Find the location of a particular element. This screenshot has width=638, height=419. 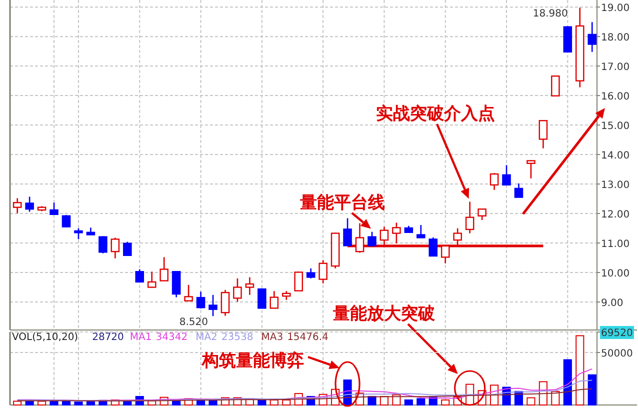

y-tick-label: 11.00 is located at coordinates (615, 244).